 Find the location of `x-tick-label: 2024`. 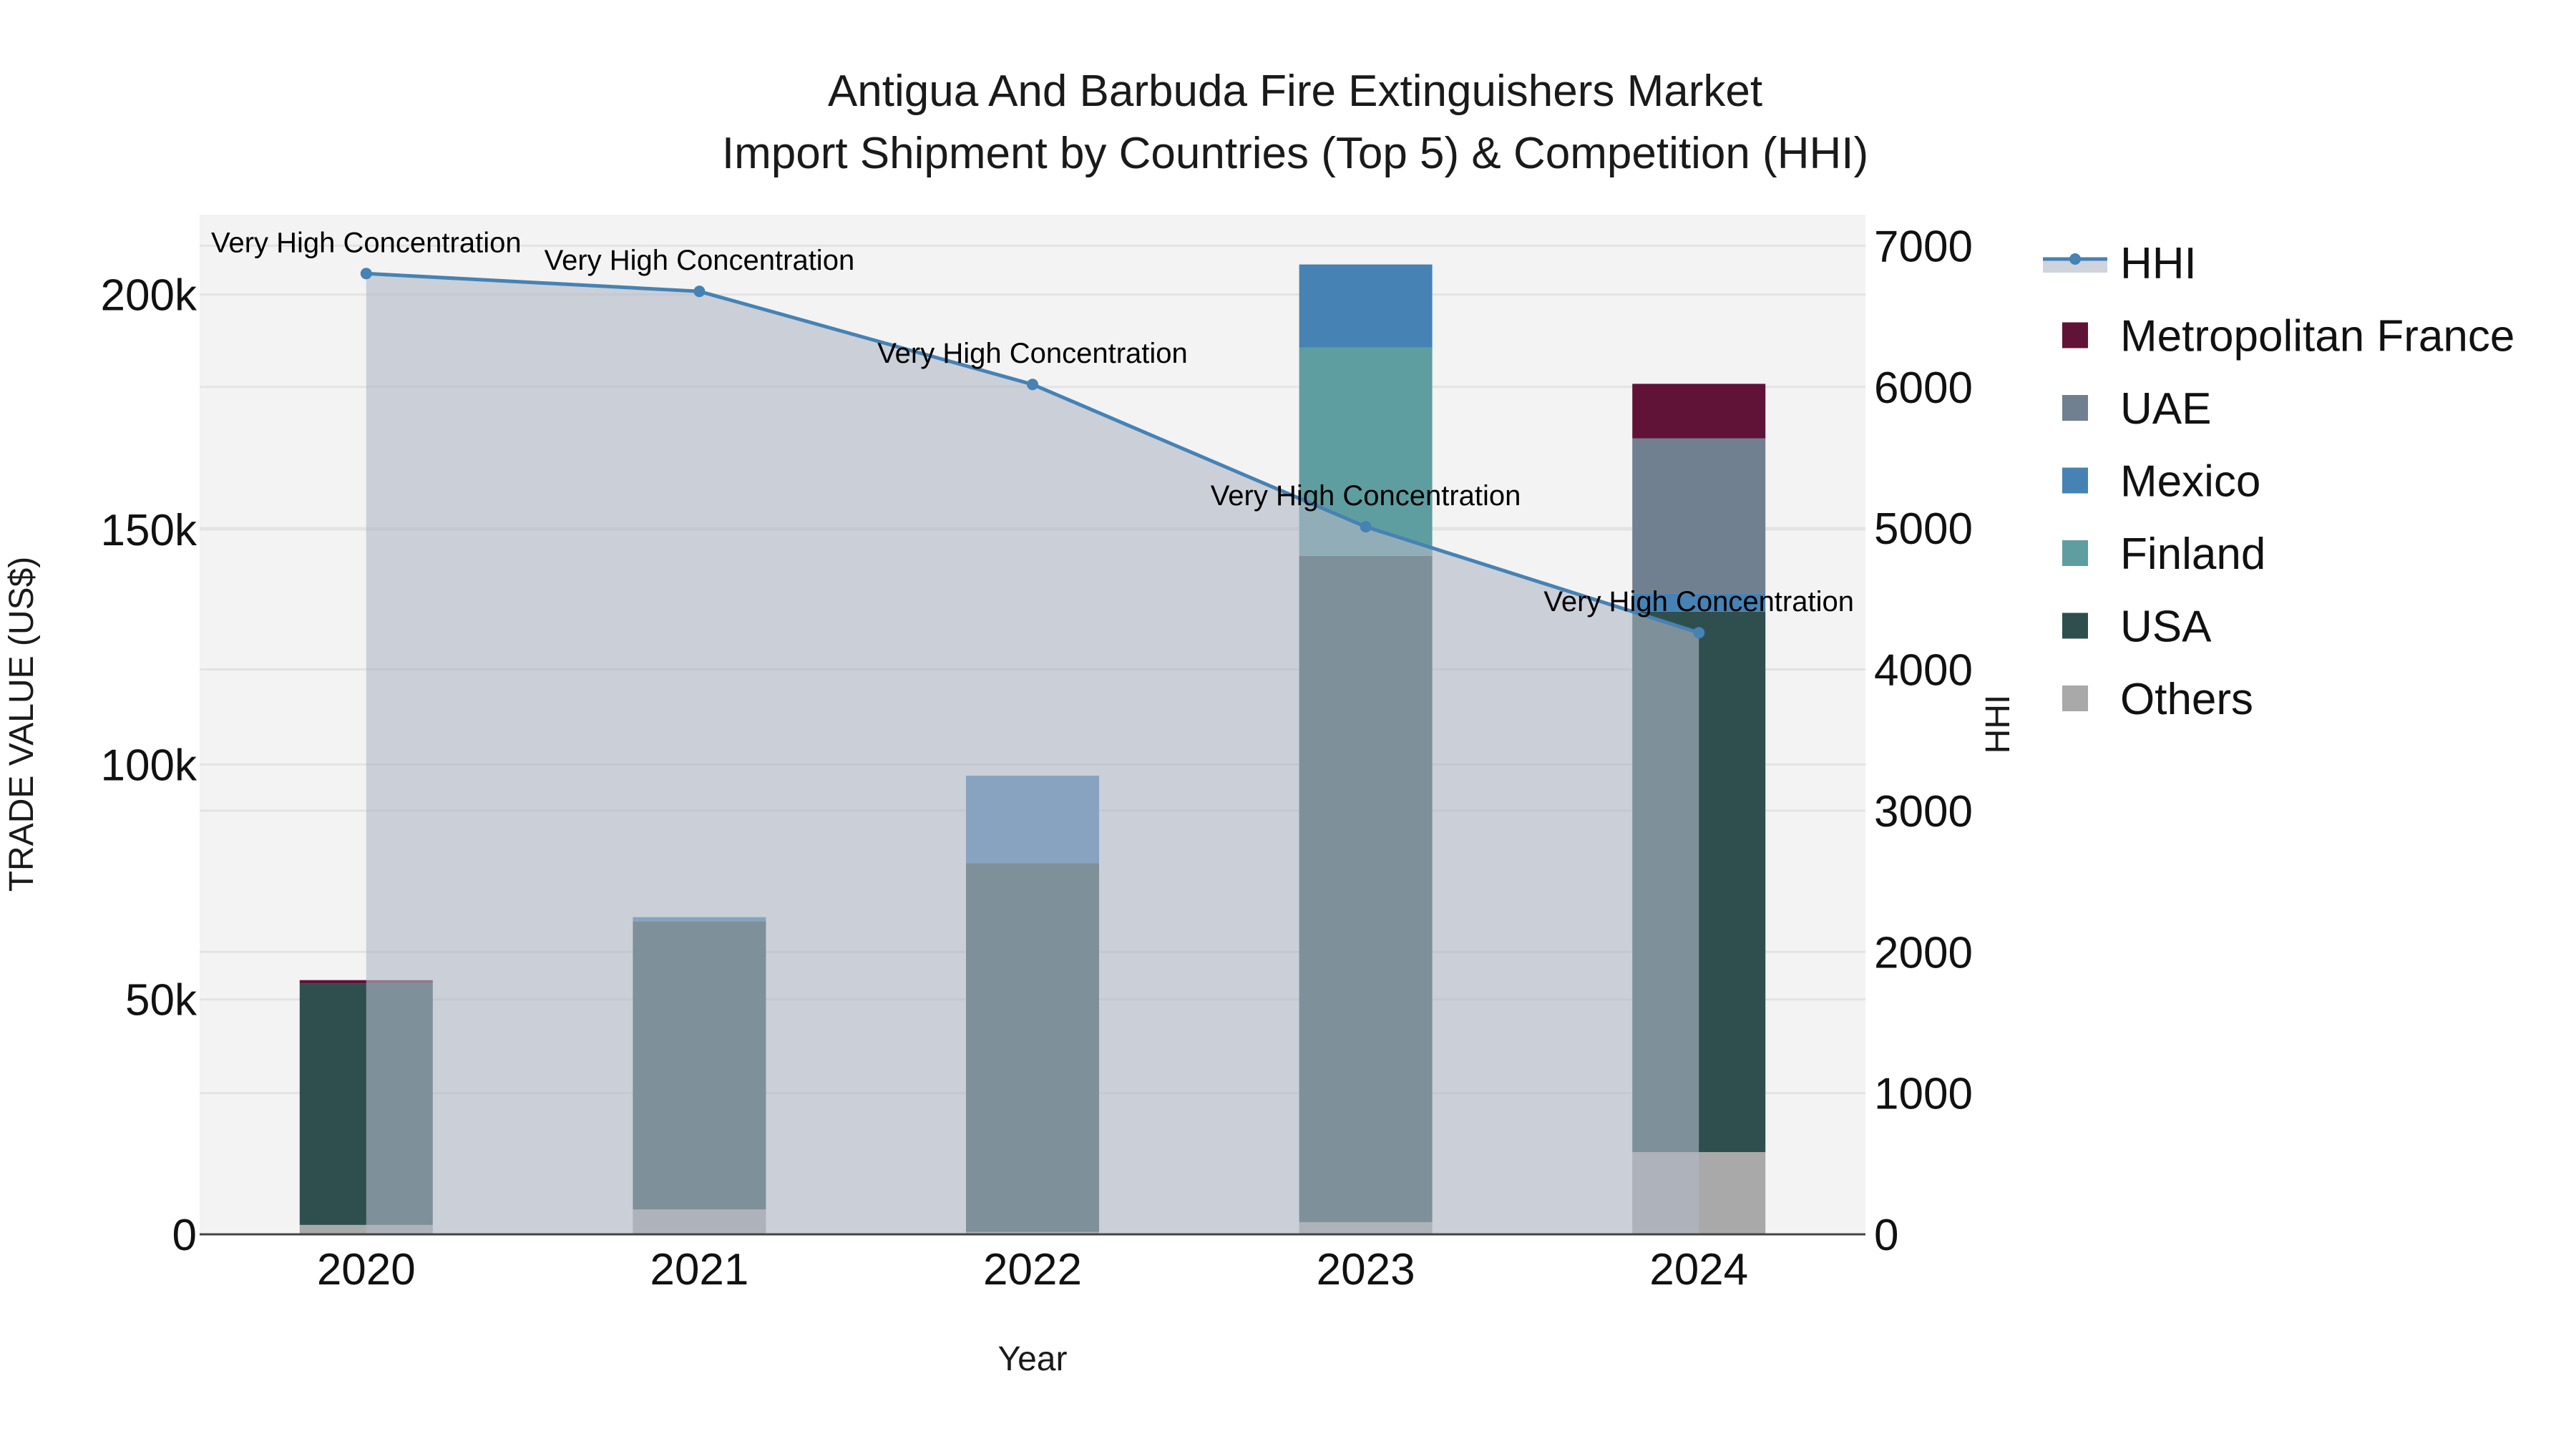

x-tick-label: 2024 is located at coordinates (1698, 1269).